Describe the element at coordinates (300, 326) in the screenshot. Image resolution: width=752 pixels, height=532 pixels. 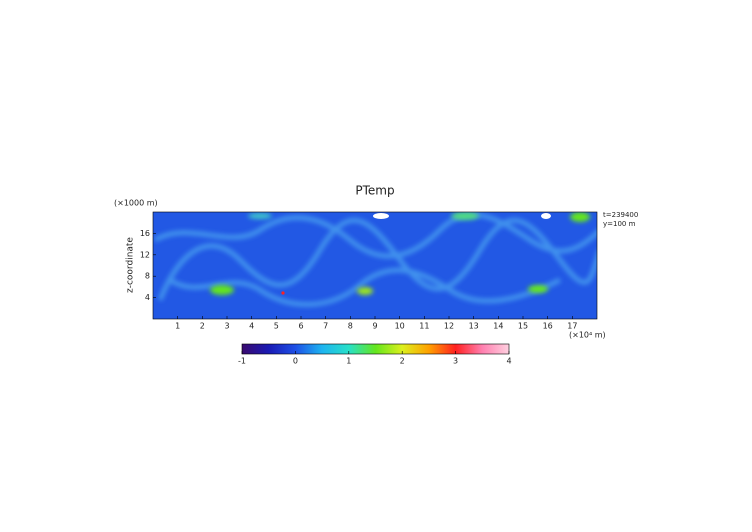
I see `x-tick-label: 6` at that location.